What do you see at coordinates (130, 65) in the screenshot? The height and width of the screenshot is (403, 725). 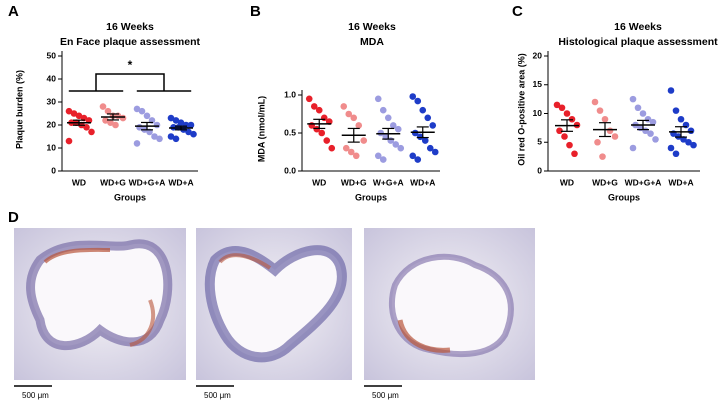 I see `significance-label: *` at bounding box center [130, 65].